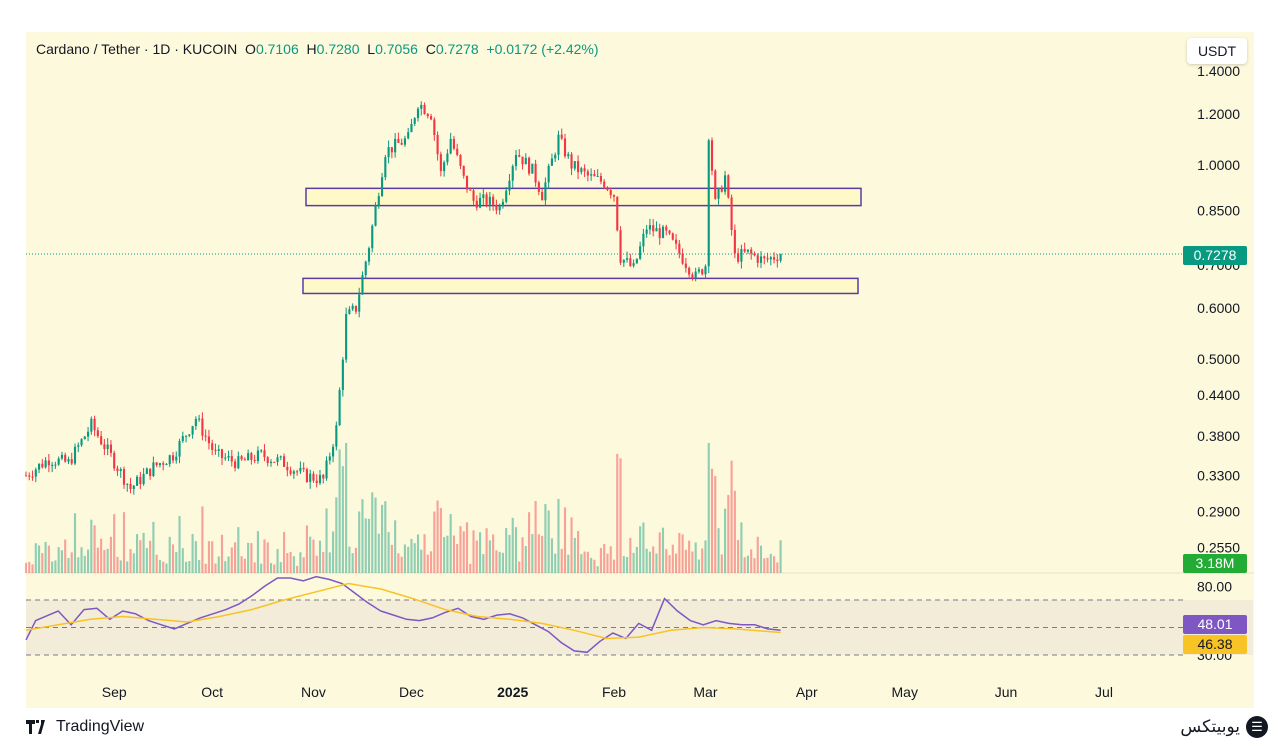 The image size is (1280, 749). I want to click on price-tick-label: 0.8500, so click(1218, 211).